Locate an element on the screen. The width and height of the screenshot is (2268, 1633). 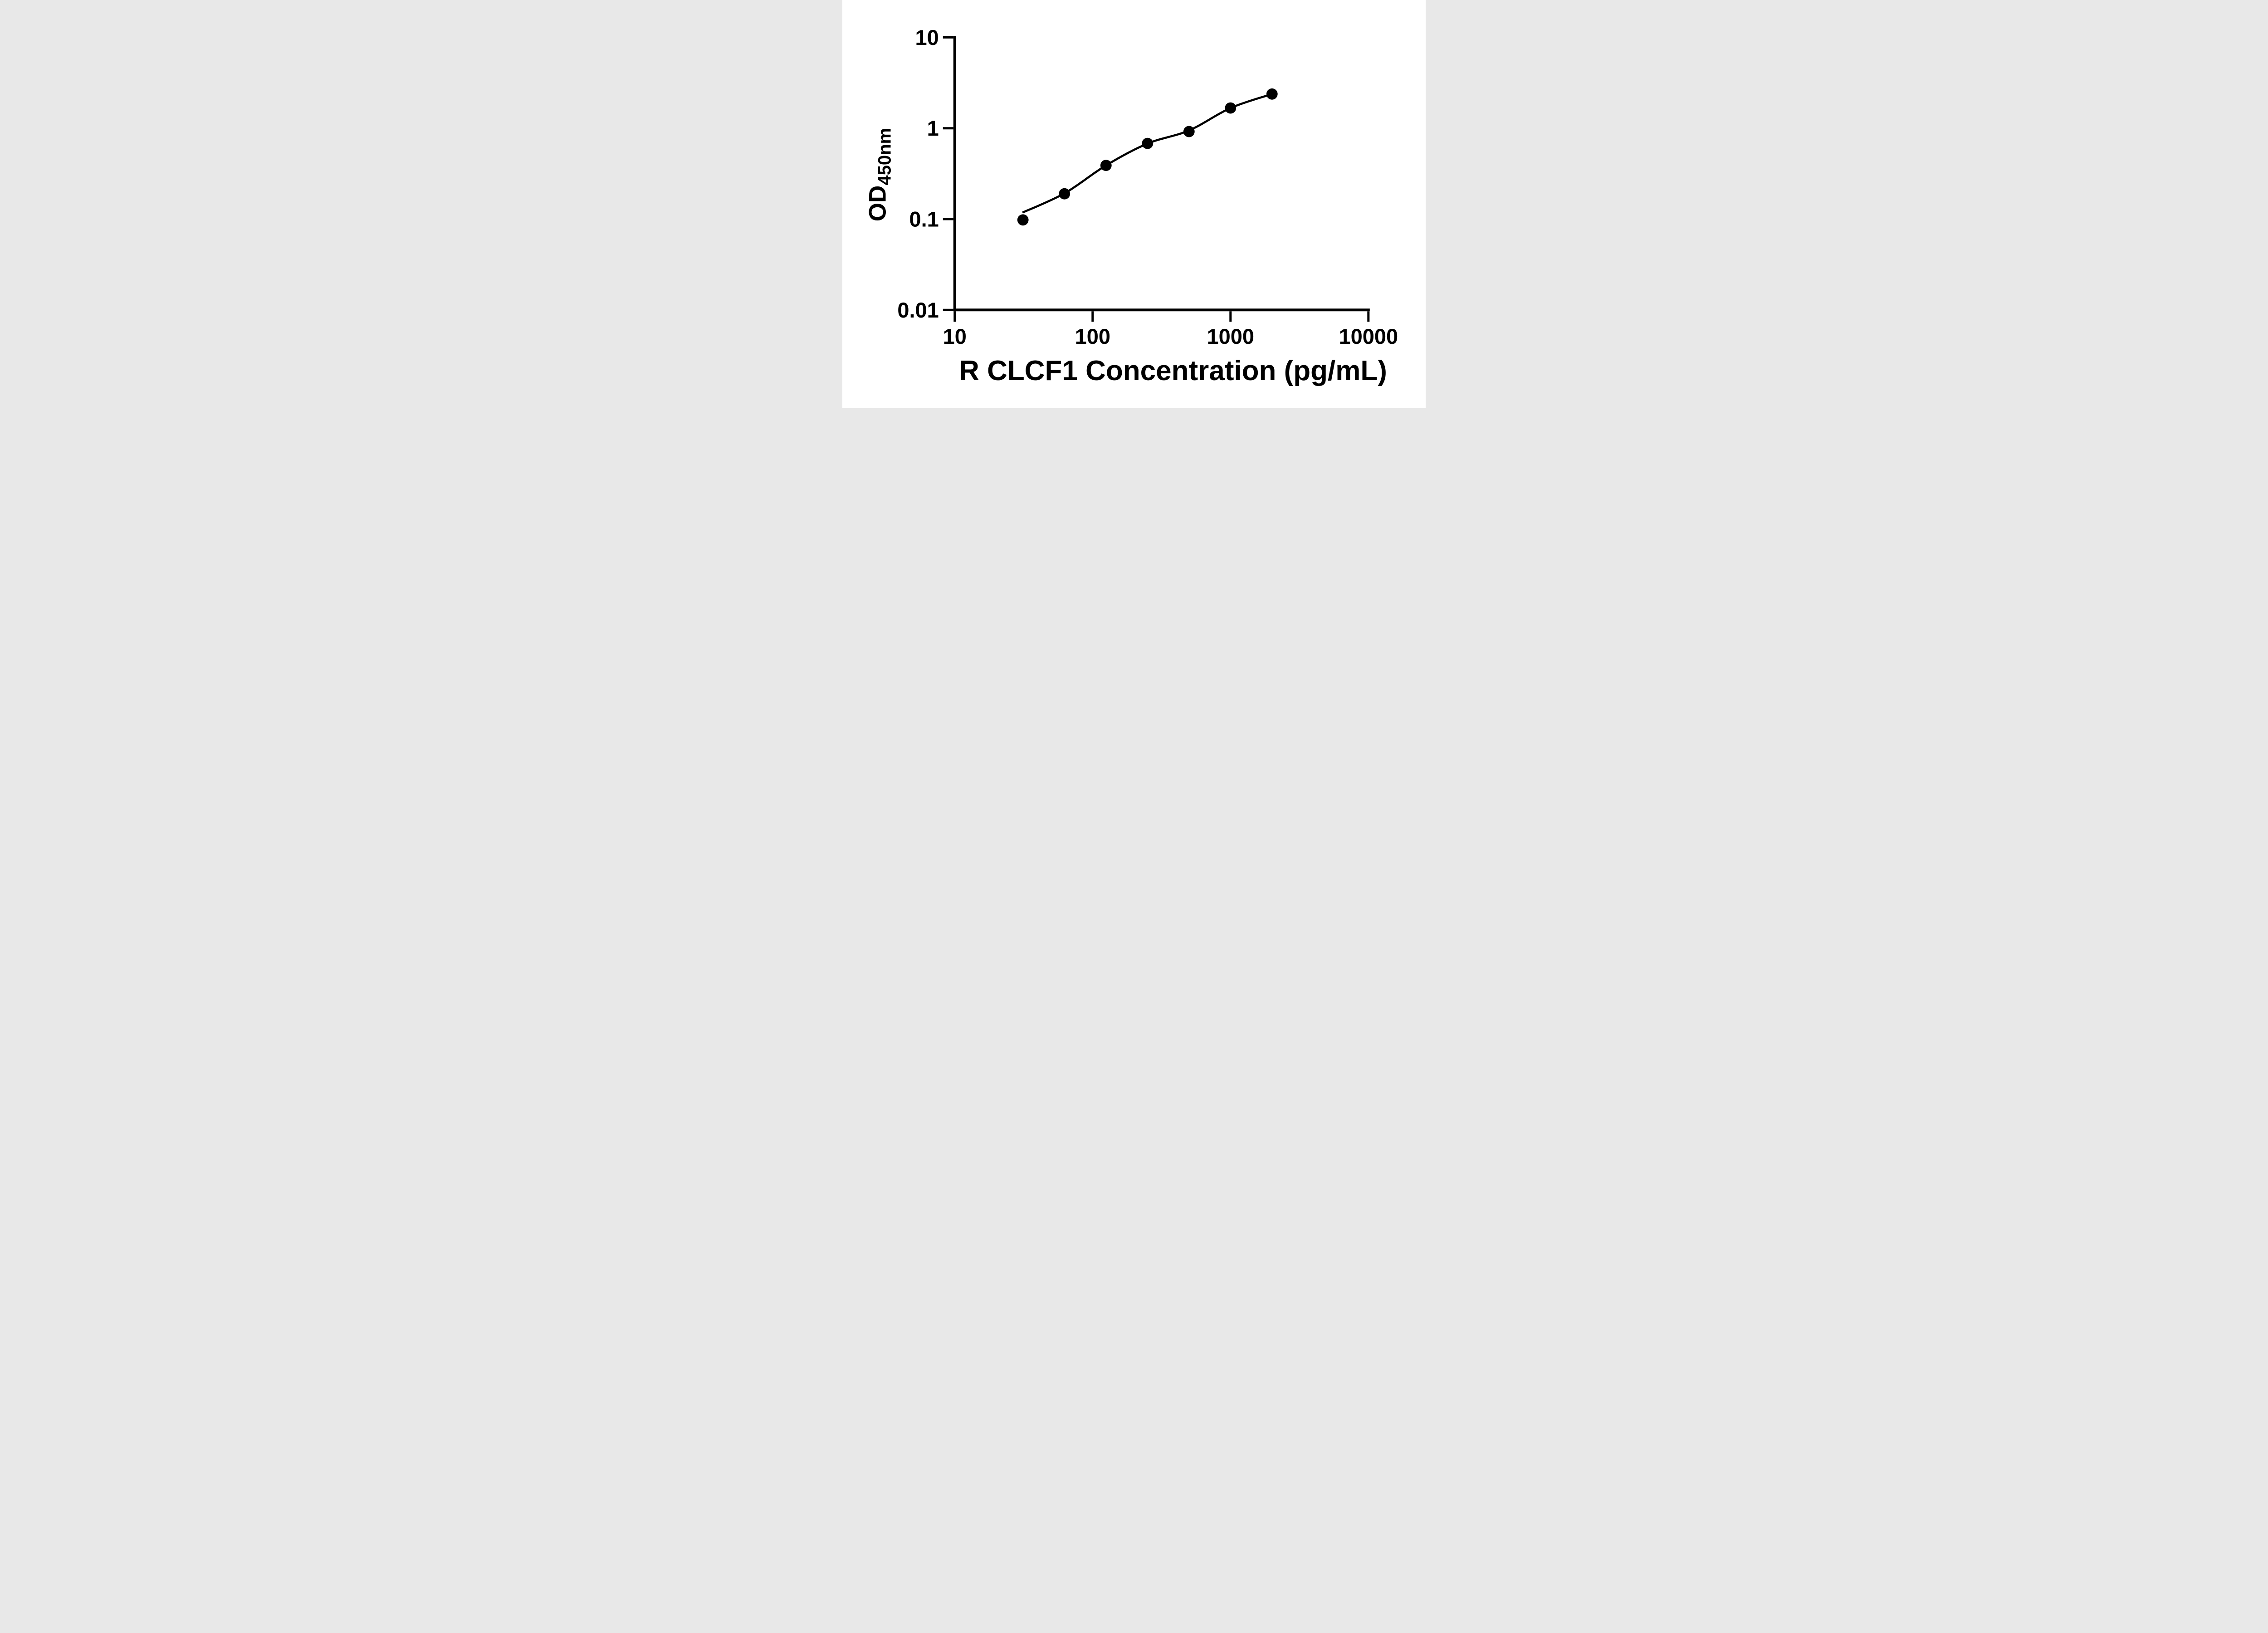
y-axis-title-main: OD is located at coordinates (878, 204).